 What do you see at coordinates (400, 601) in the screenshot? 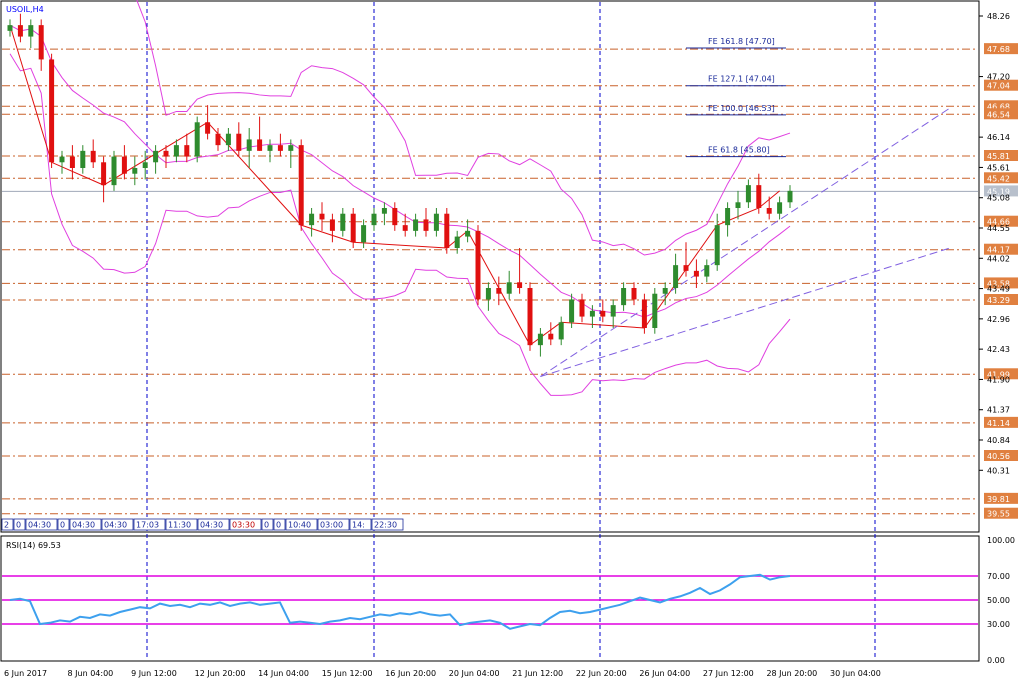
I see `rsi-line` at bounding box center [400, 601].